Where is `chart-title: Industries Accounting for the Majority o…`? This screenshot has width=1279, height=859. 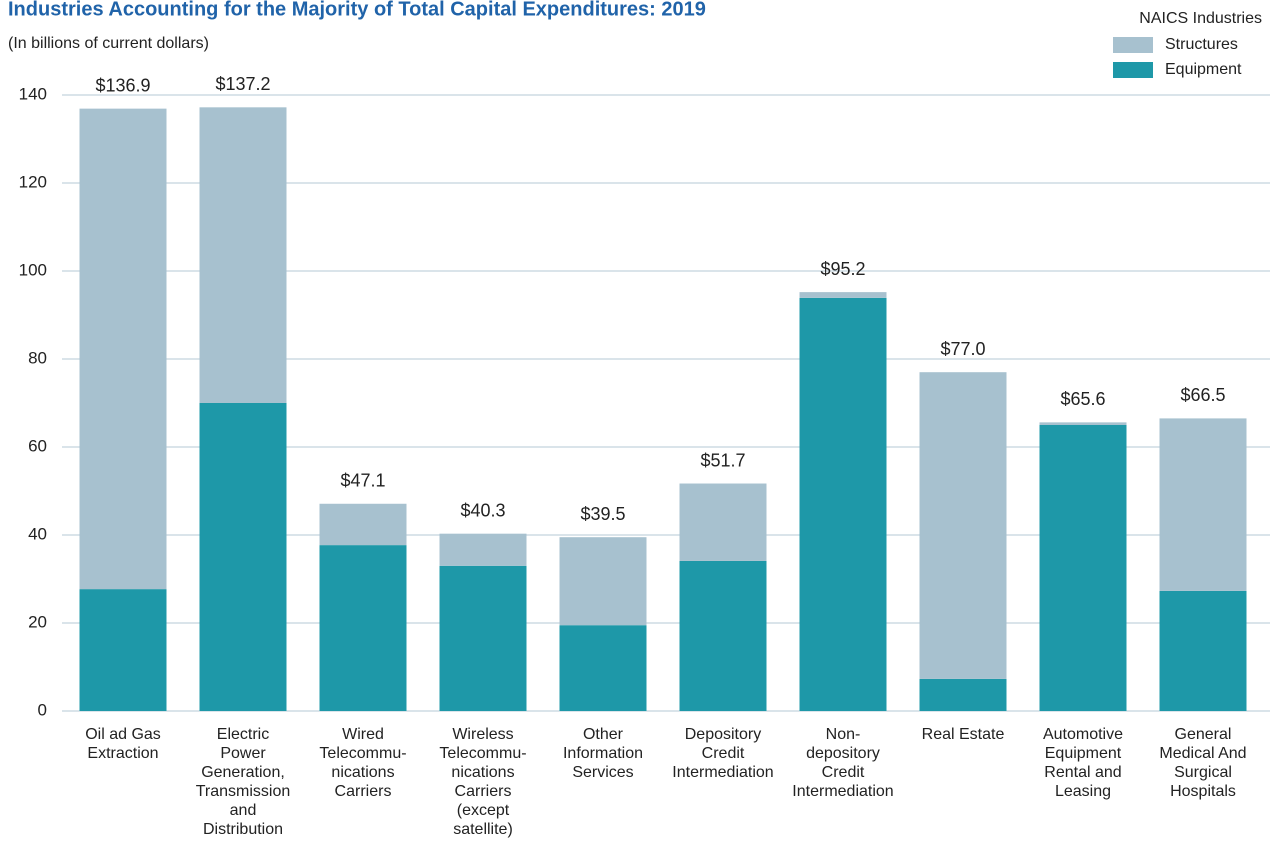
chart-title: Industries Accounting for the Majority o… is located at coordinates (357, 10).